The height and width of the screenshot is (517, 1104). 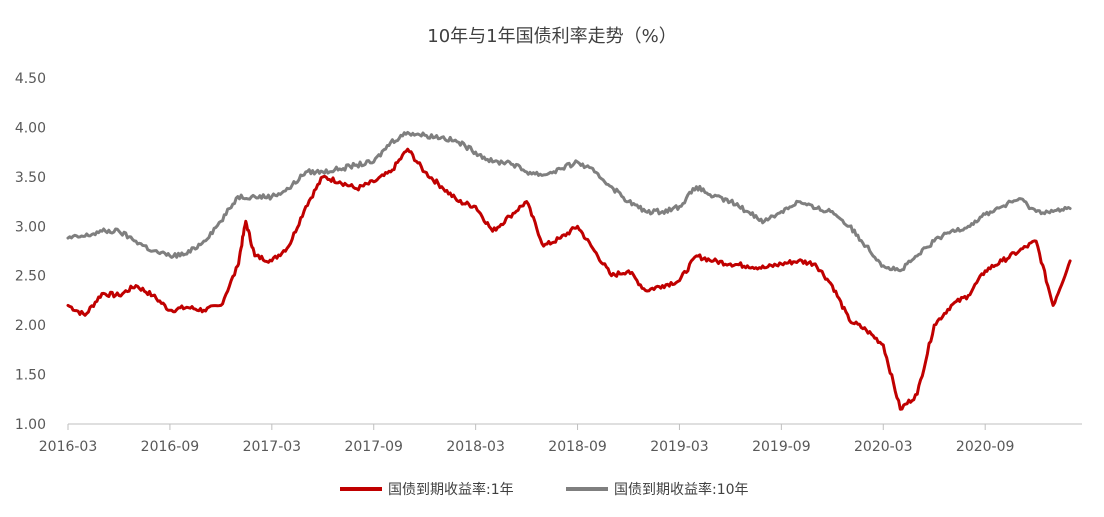 What do you see at coordinates (30, 252) in the screenshot?
I see `y-axis: 1.00 1.50 2.00 2.50 3.00 3.50 4.00 4.50` at bounding box center [30, 252].